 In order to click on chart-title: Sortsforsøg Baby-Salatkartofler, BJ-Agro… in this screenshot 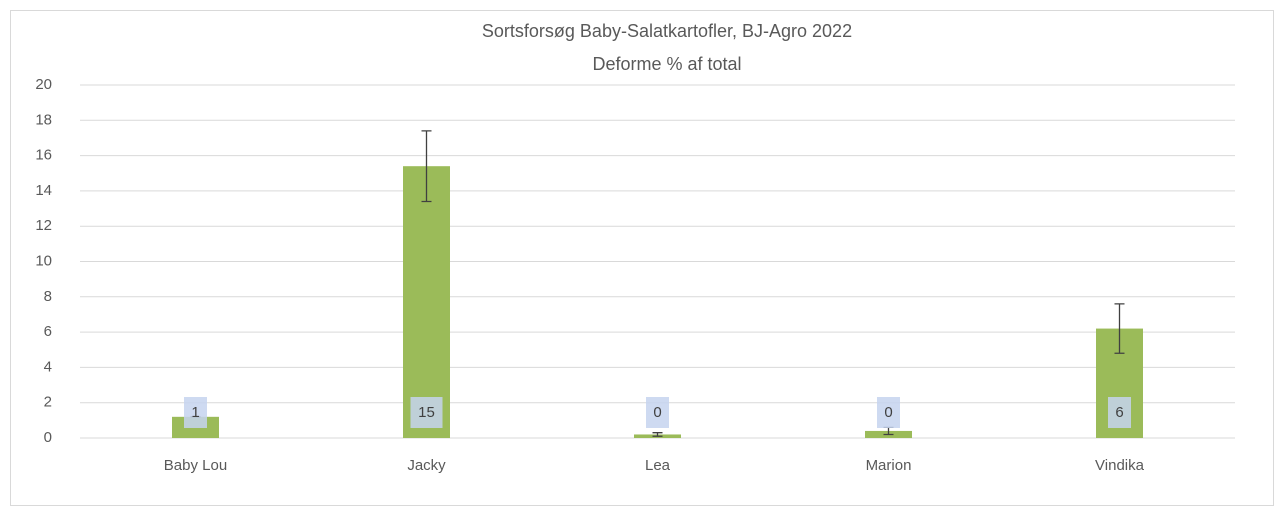, I will do `click(667, 31)`.